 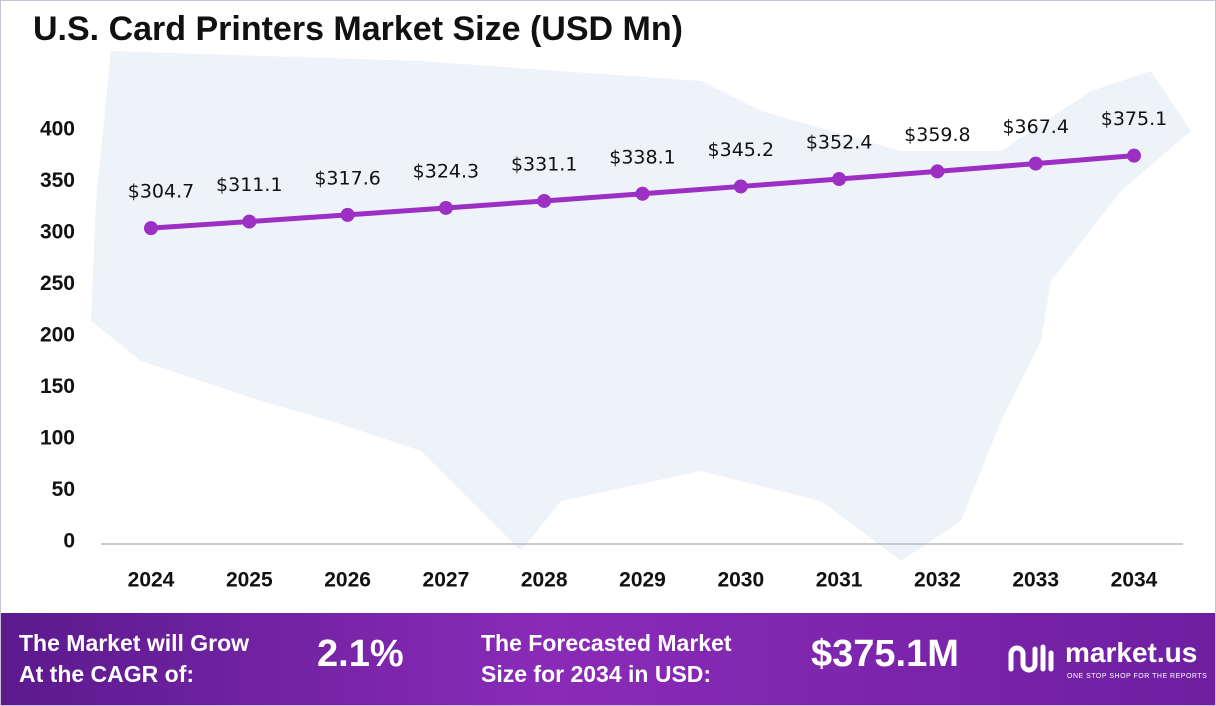 What do you see at coordinates (358, 29) in the screenshot?
I see `chart-title: U.S. Card Printers Market Size (USD Mn)` at bounding box center [358, 29].